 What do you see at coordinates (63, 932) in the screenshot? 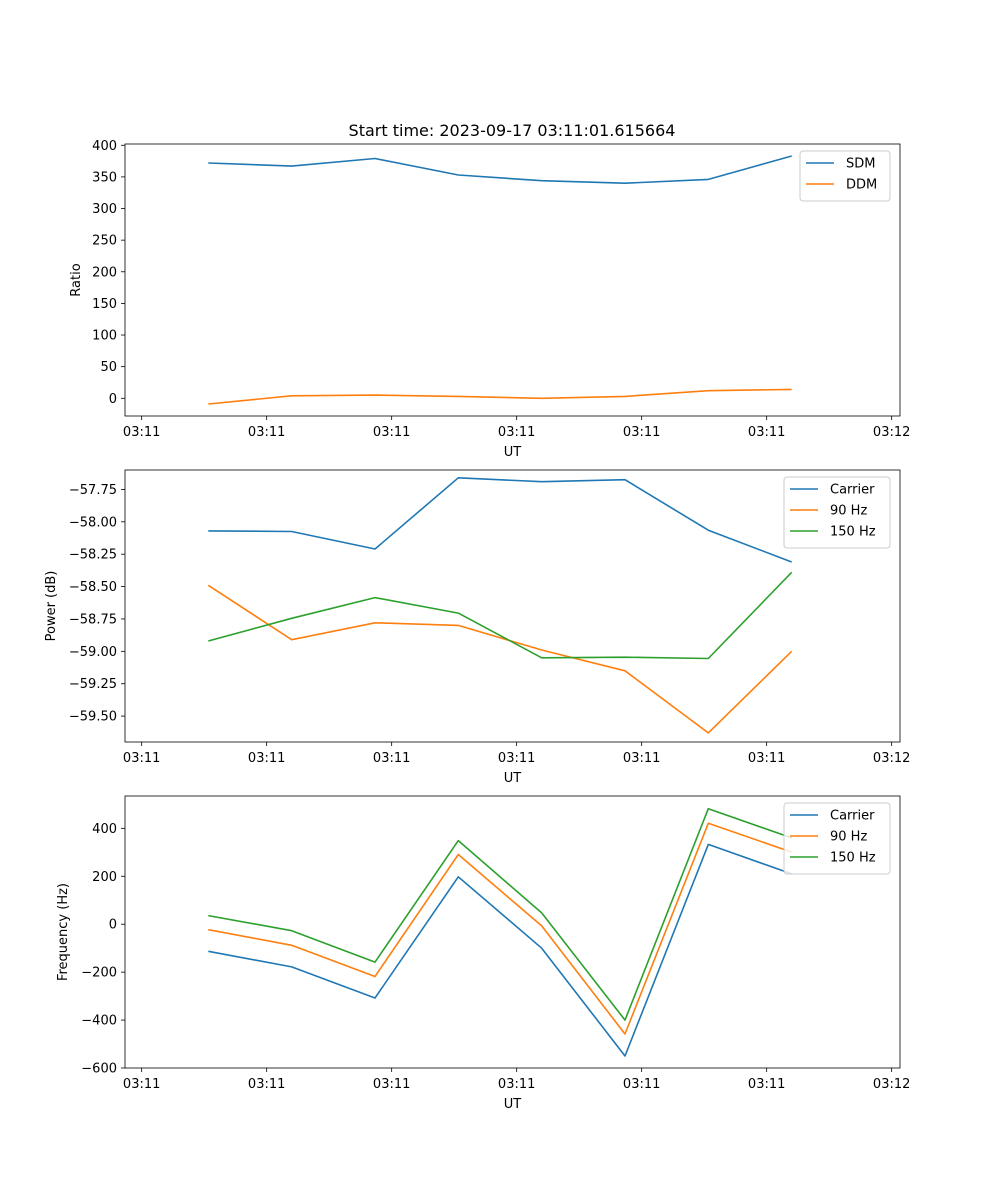
I see `y-axis-label: Frequency (Hz)` at bounding box center [63, 932].